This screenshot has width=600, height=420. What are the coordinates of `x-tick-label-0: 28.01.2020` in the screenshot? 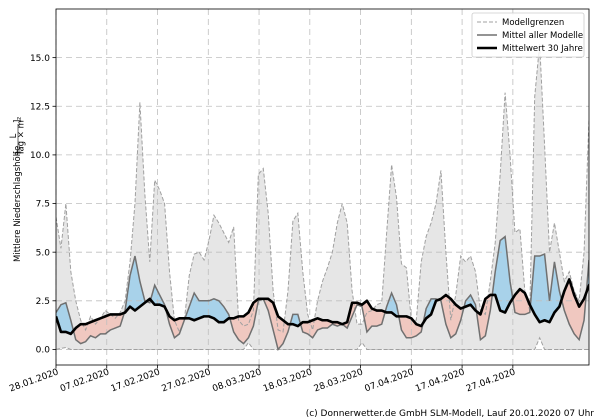 It's located at (34, 380).